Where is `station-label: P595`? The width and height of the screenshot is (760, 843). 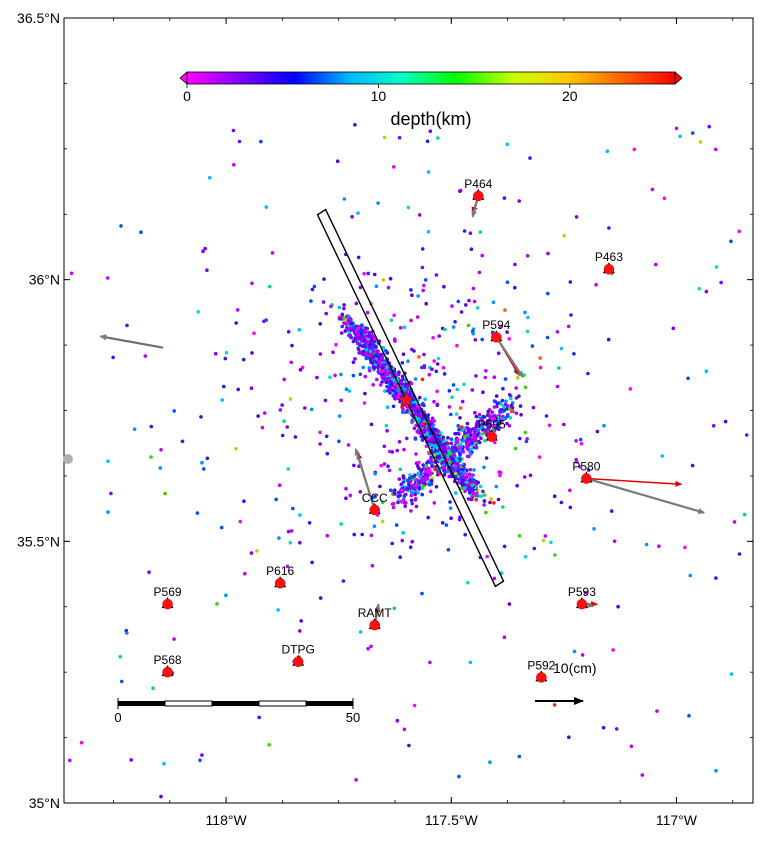
station-label: P595 is located at coordinates (492, 425).